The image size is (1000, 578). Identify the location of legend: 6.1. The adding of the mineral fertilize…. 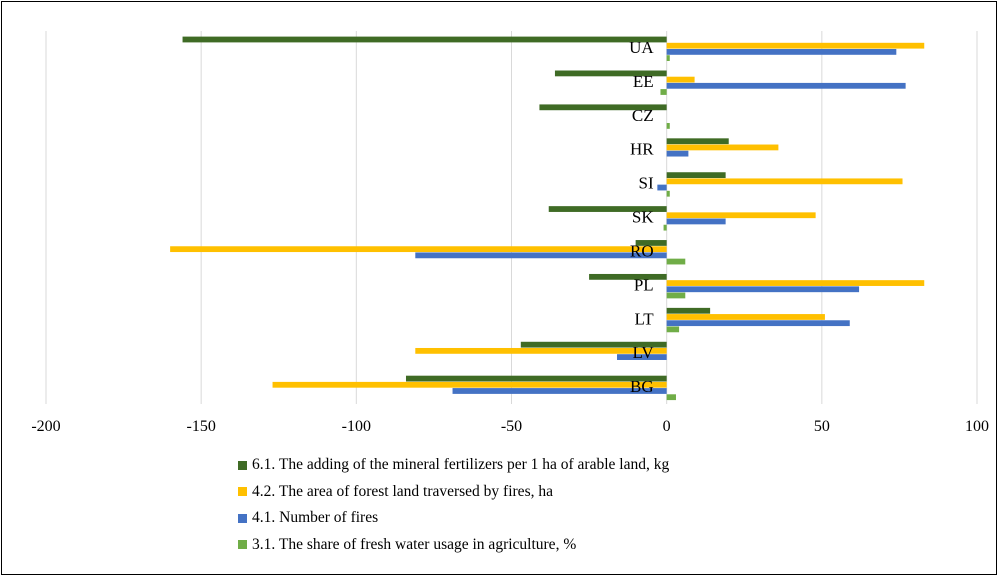
(453, 505).